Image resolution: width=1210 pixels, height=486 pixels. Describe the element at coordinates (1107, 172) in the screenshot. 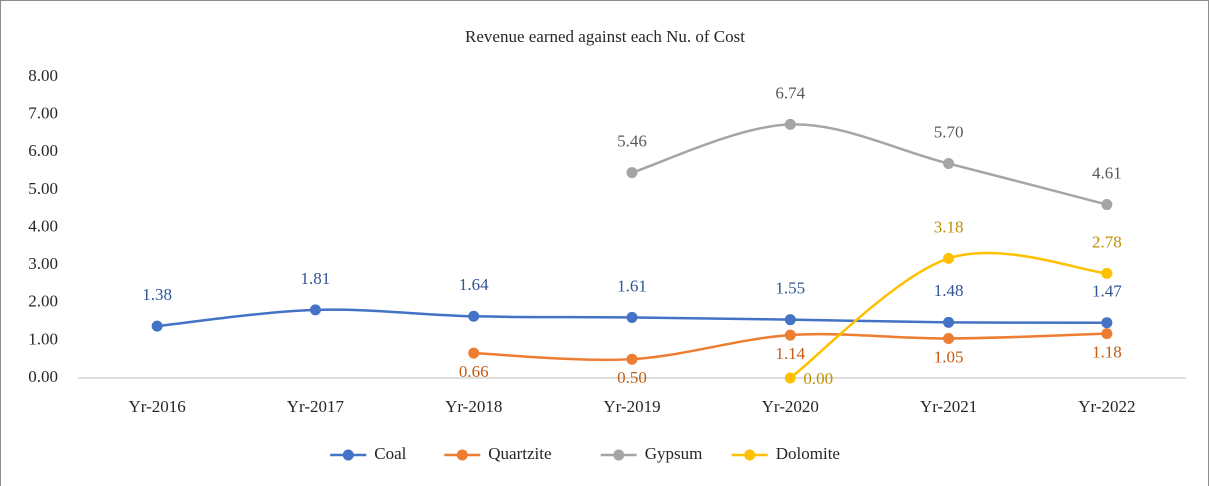

I see `data-label: 4.61` at that location.